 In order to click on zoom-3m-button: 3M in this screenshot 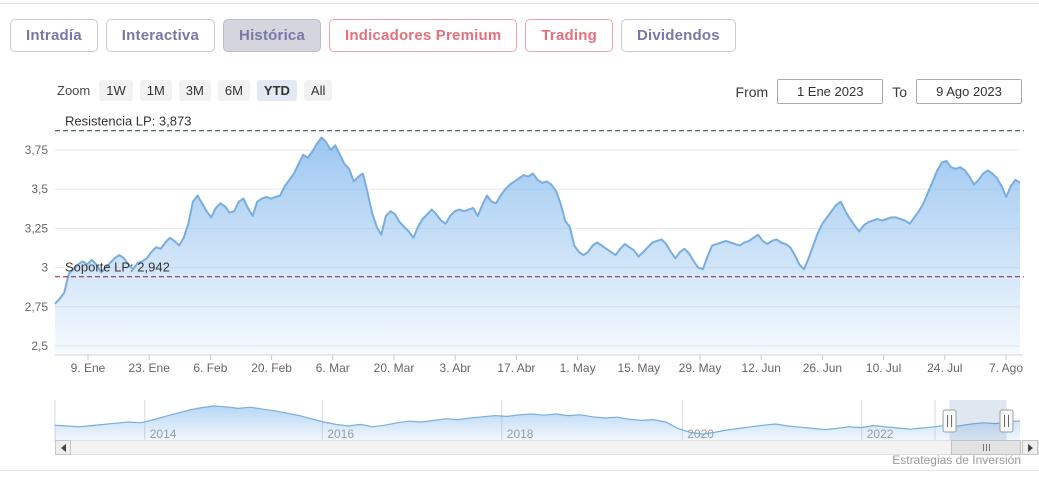, I will do `click(194, 90)`.